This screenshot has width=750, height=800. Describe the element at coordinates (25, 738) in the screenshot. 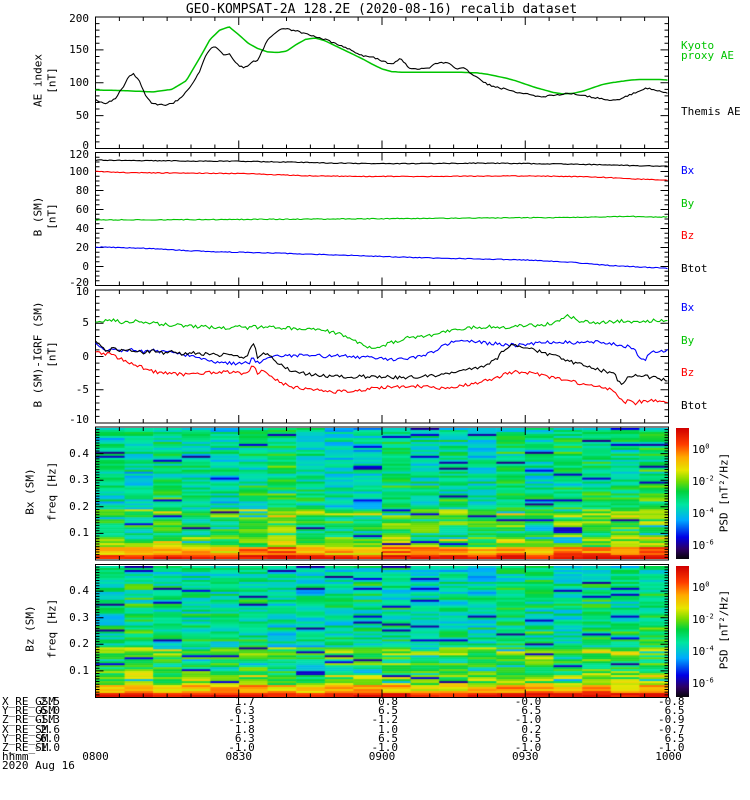

I see `var-row-label: Y_RE_SM` at that location.